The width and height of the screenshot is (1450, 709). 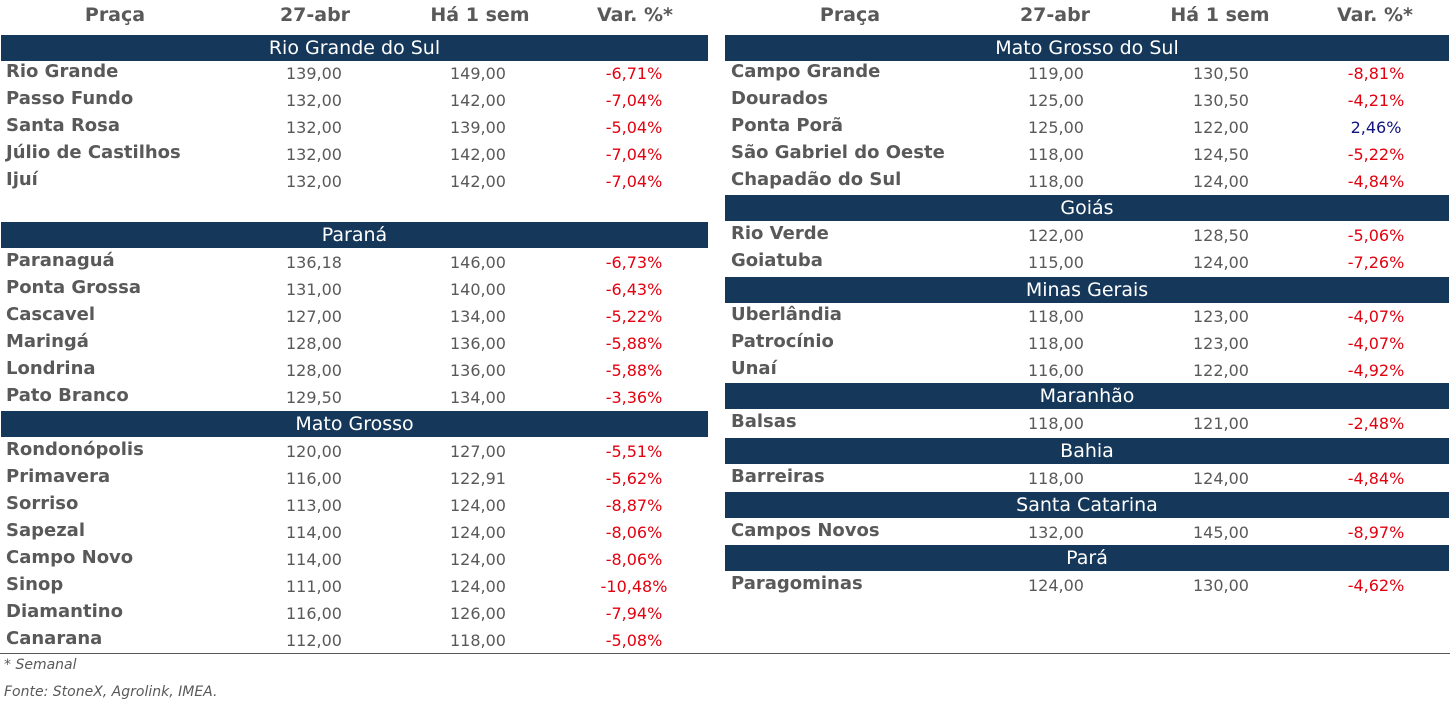 What do you see at coordinates (805, 530) in the screenshot?
I see `city-name: Campos Novos` at bounding box center [805, 530].